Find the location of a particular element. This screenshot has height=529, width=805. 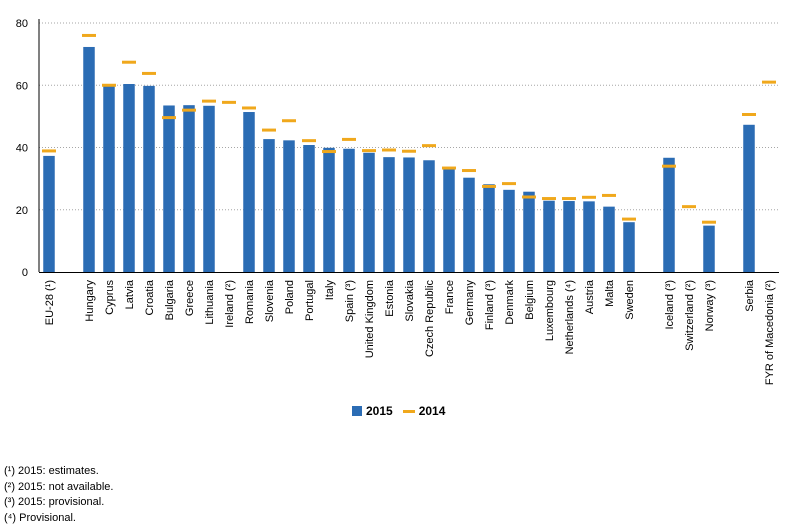

x-tick-label: EU-28 (¹) is located at coordinates (50, 302).